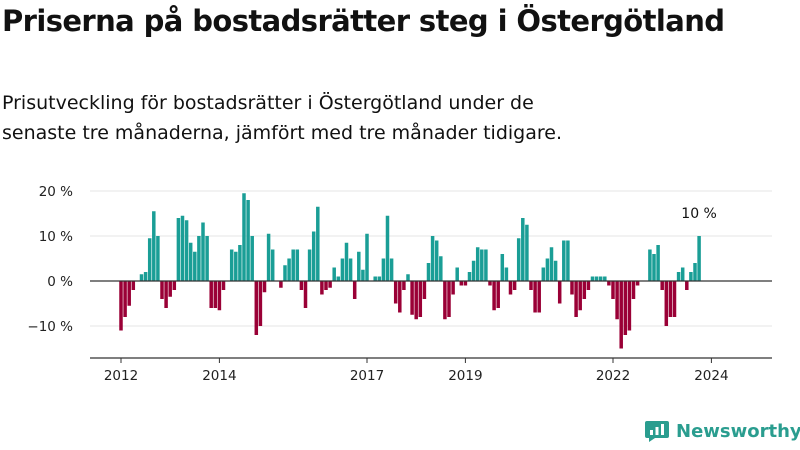 The width and height of the screenshot is (800, 450). Describe the element at coordinates (699, 214) in the screenshot. I see `last-value-annotation: 10 %` at that location.